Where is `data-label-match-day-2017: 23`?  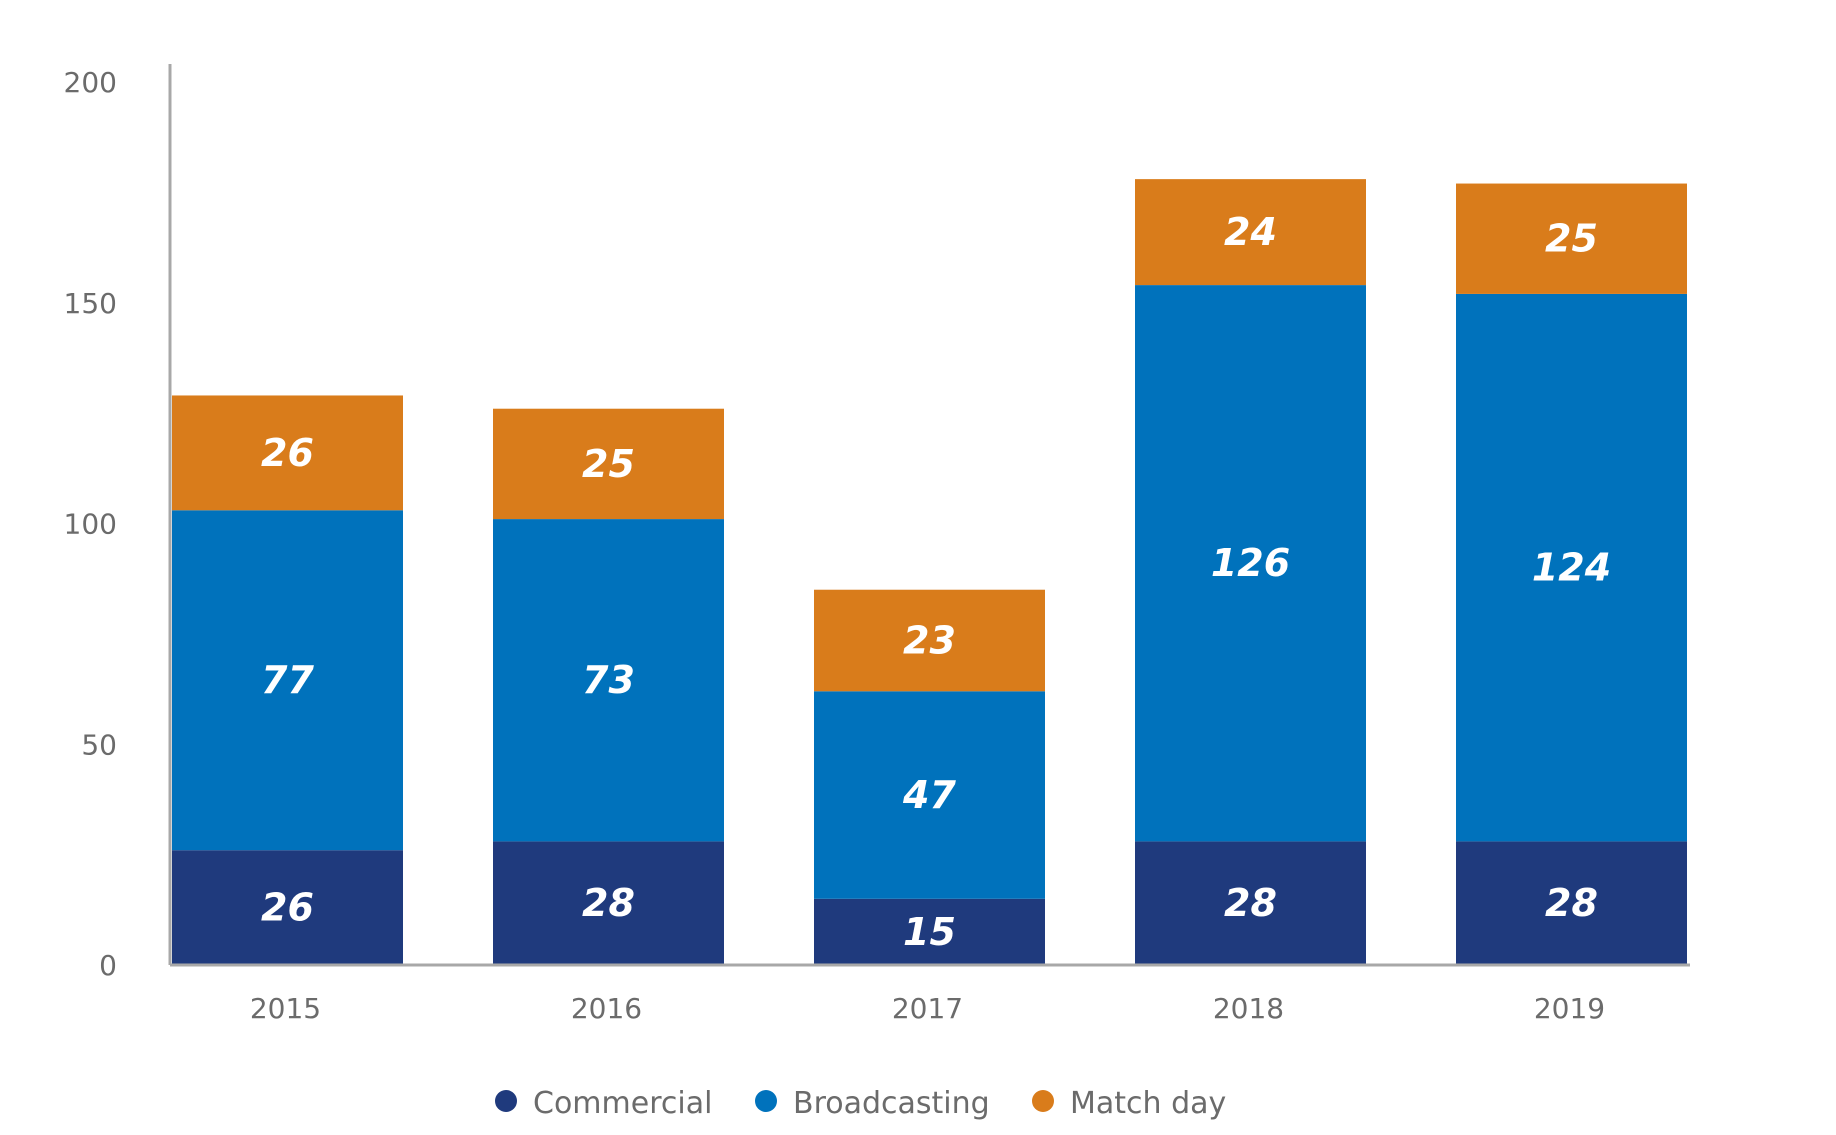
data-label-match-day-2017: 23 is located at coordinates (929, 640).